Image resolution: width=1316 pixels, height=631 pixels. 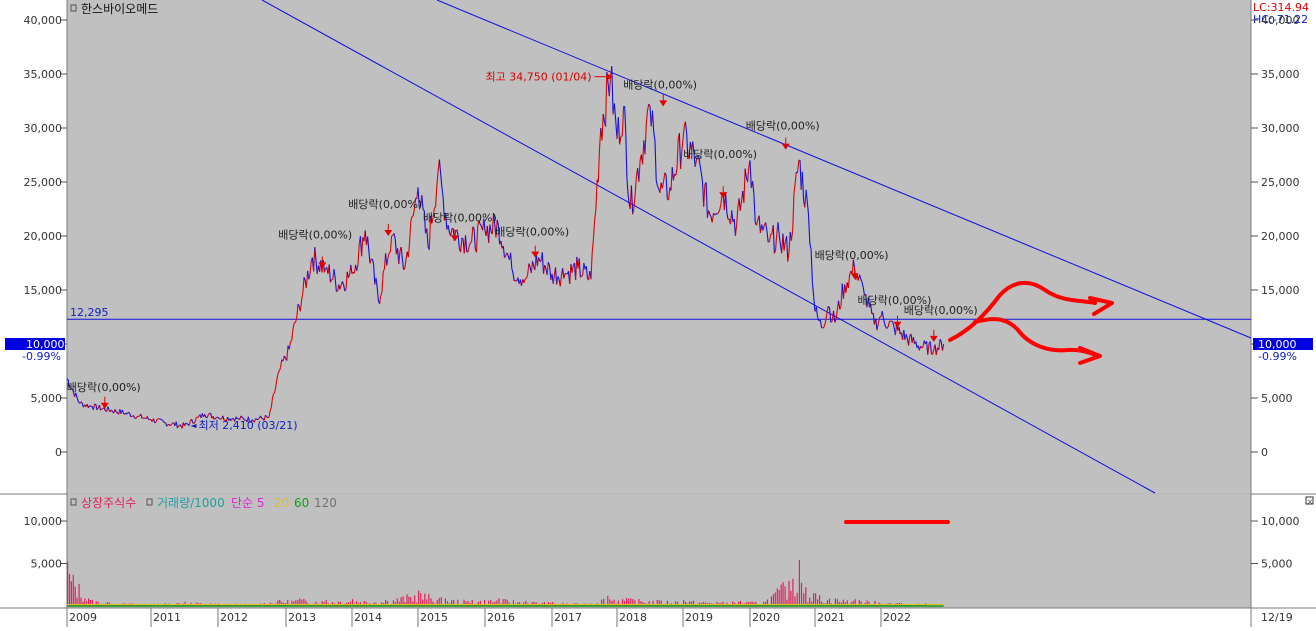 What do you see at coordinates (248, 503) in the screenshot?
I see `volume-legend-item: 단순 5` at bounding box center [248, 503].